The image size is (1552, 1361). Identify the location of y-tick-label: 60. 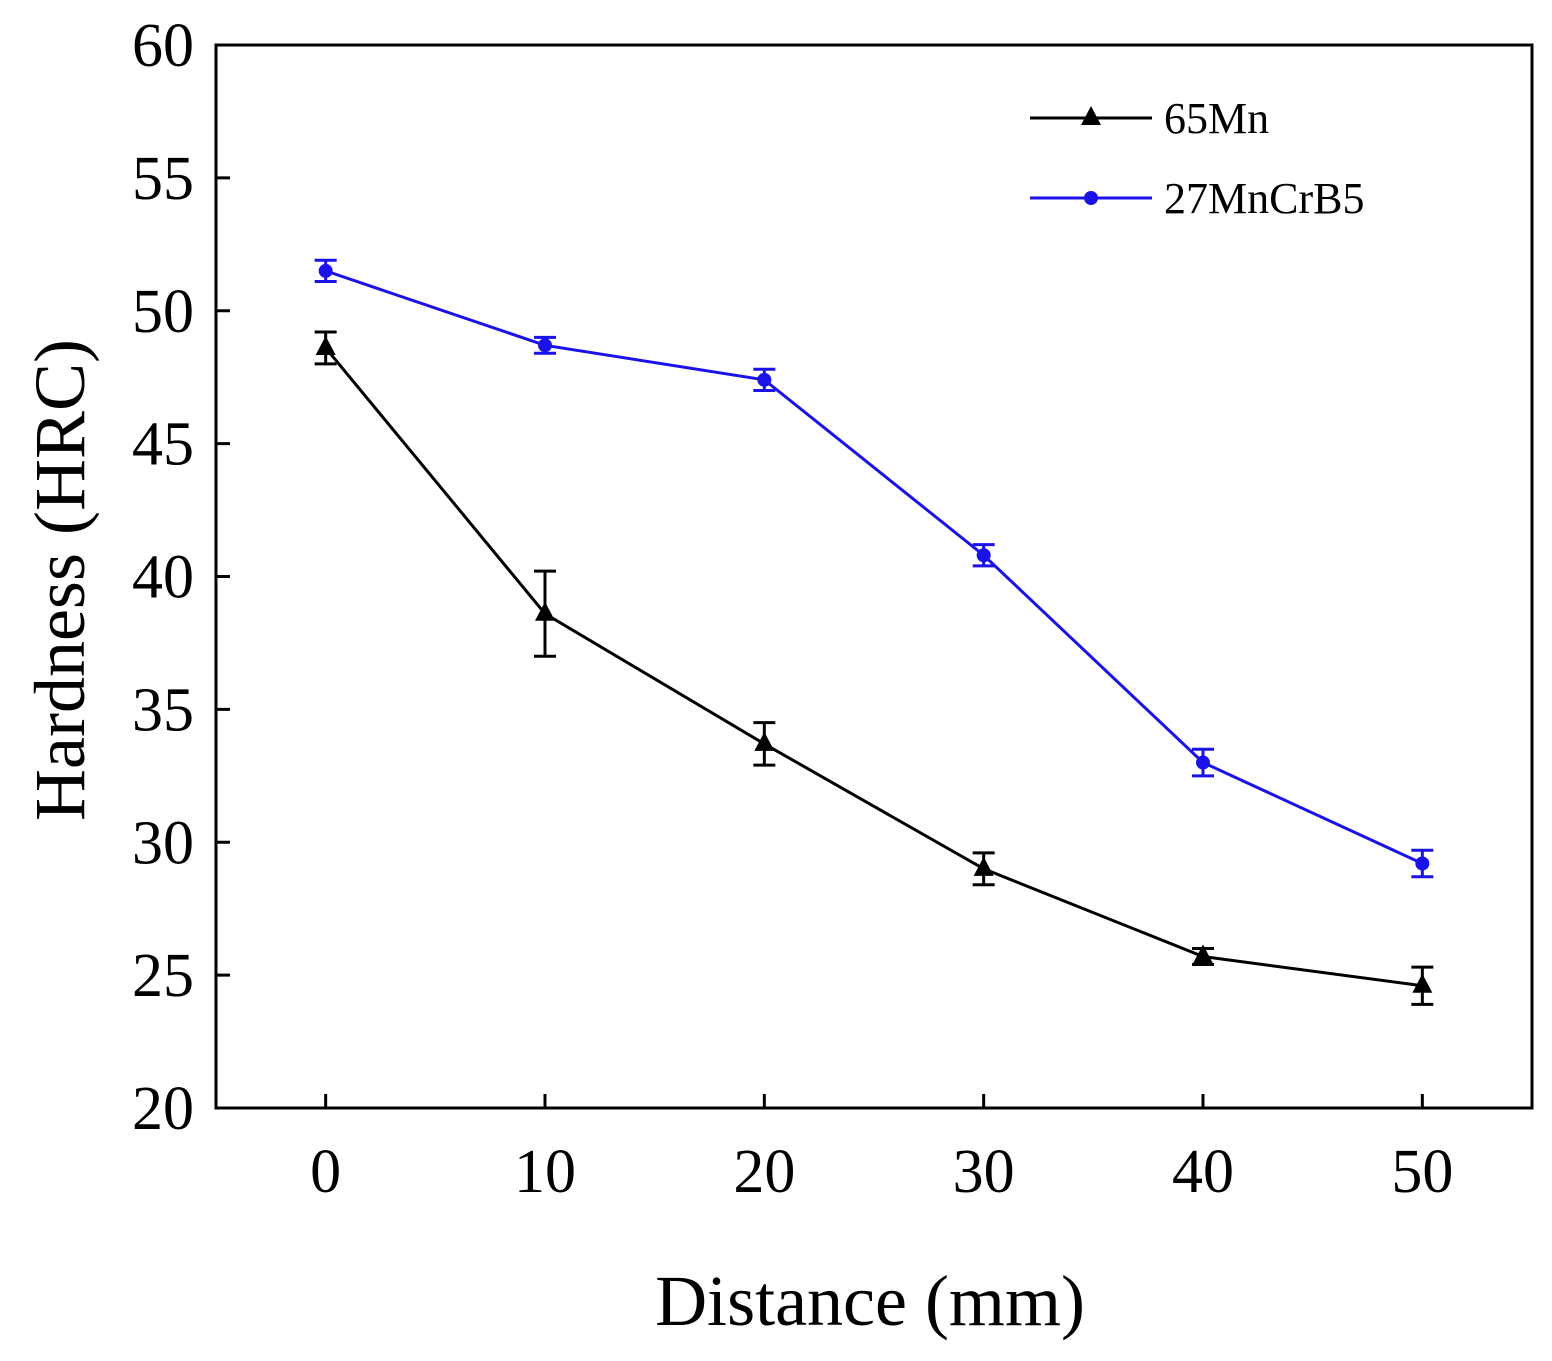
(163, 46).